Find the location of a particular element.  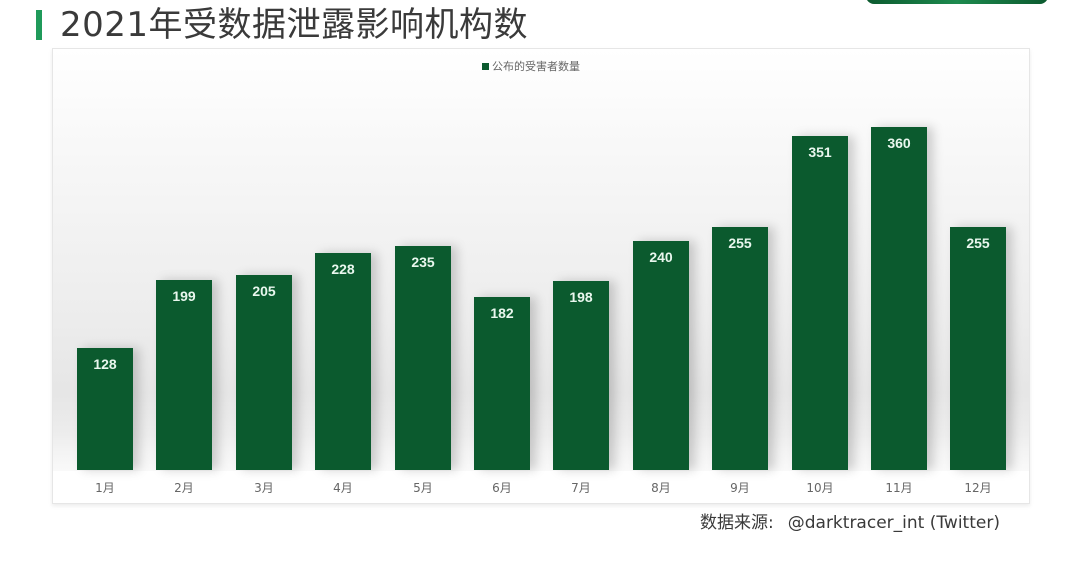

bar-value-label: 199 is located at coordinates (184, 296).